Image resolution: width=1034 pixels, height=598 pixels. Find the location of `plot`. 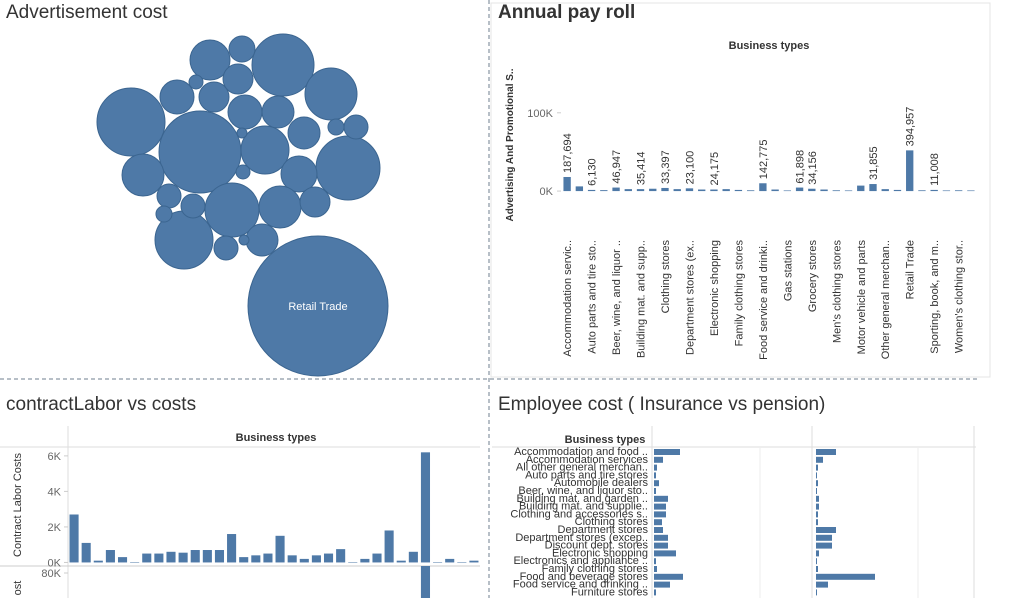

plot is located at coordinates (425, 582).